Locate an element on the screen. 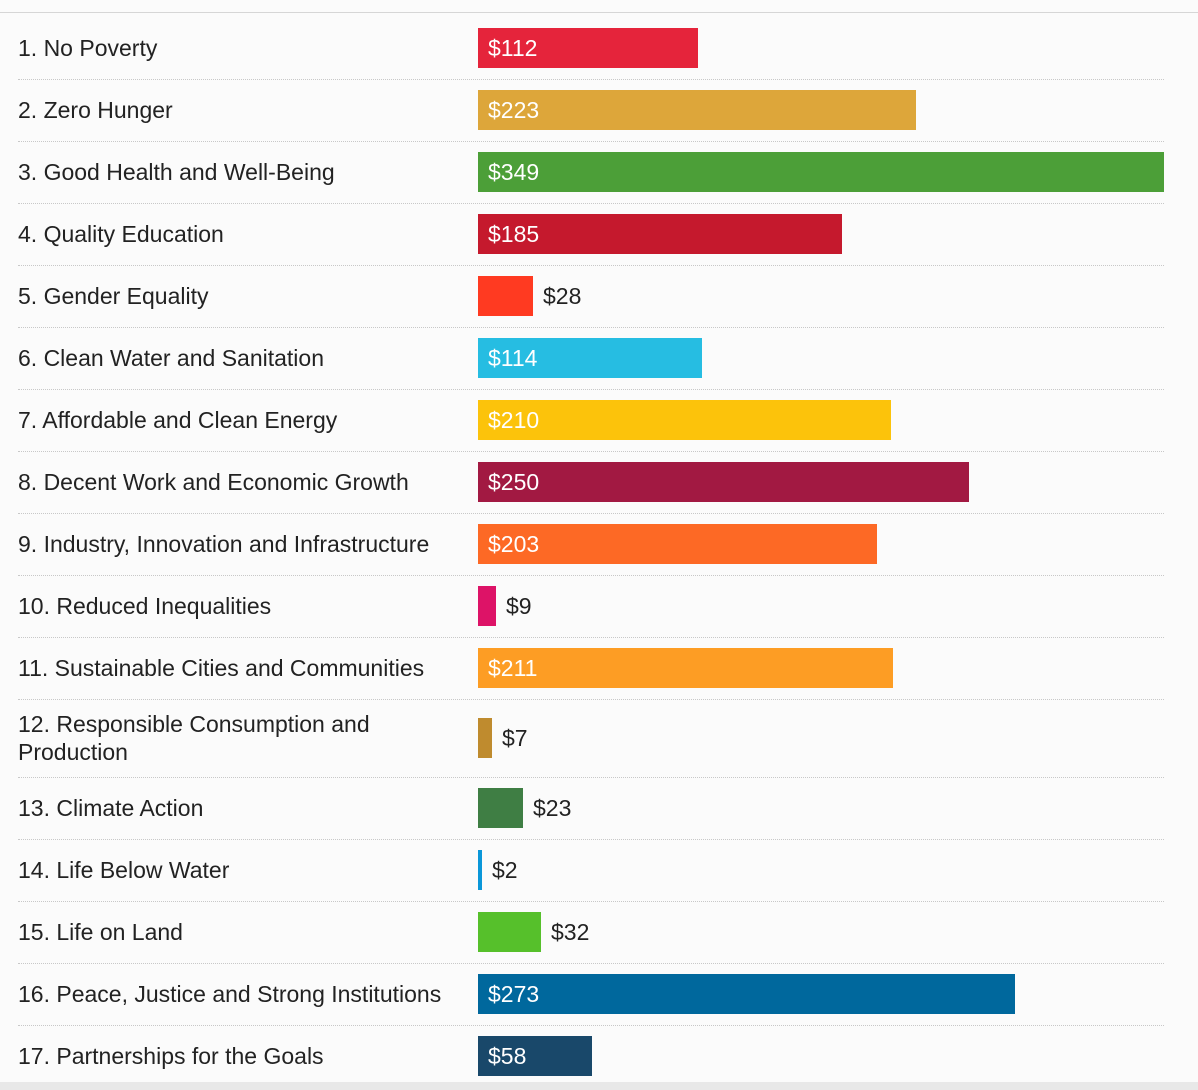 This screenshot has height=1090, width=1198. category-label: 11. Sustainable Cities and Communities is located at coordinates (221, 668).